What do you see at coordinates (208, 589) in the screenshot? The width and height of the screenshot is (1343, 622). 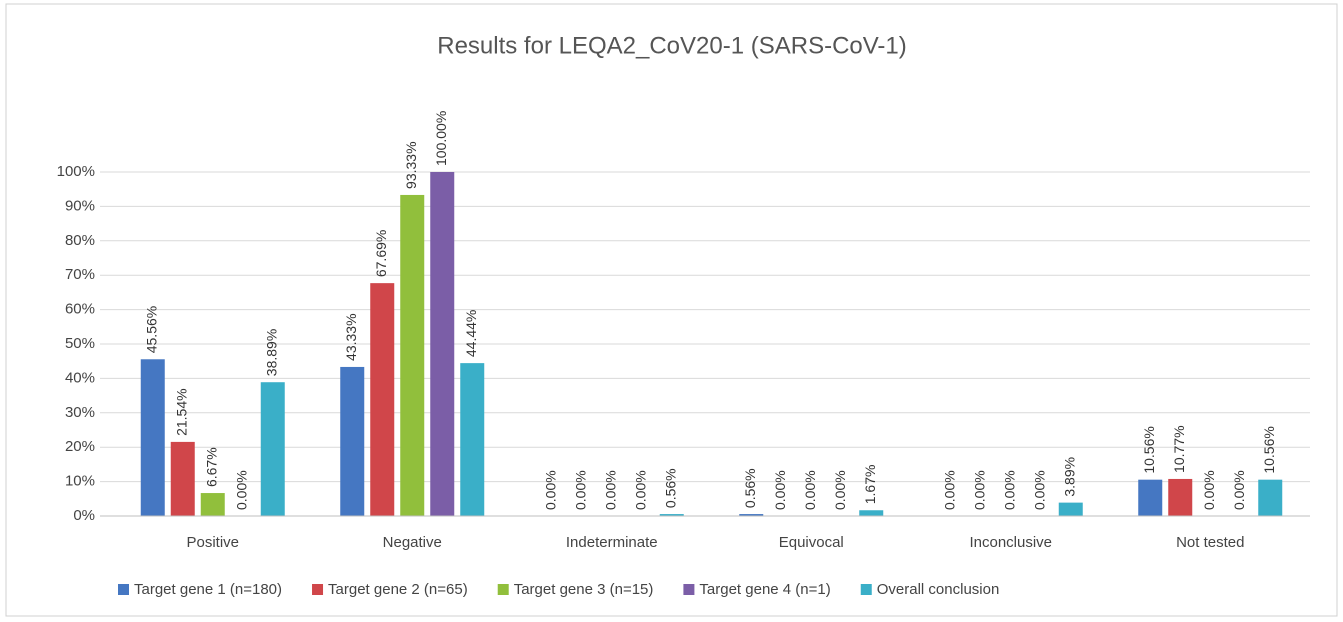 I see `legend-label: Target gene 1 (n=180)` at bounding box center [208, 589].